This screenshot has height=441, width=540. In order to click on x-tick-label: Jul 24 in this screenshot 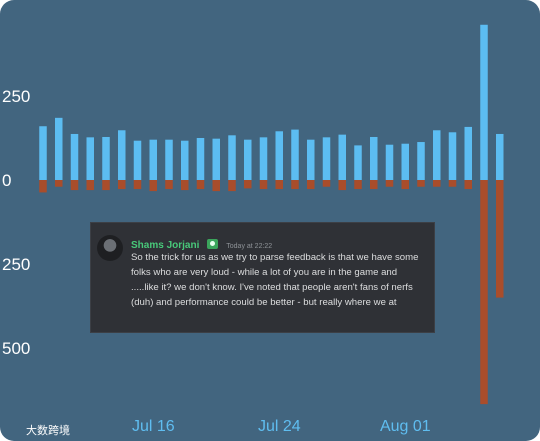, I will do `click(279, 426)`.